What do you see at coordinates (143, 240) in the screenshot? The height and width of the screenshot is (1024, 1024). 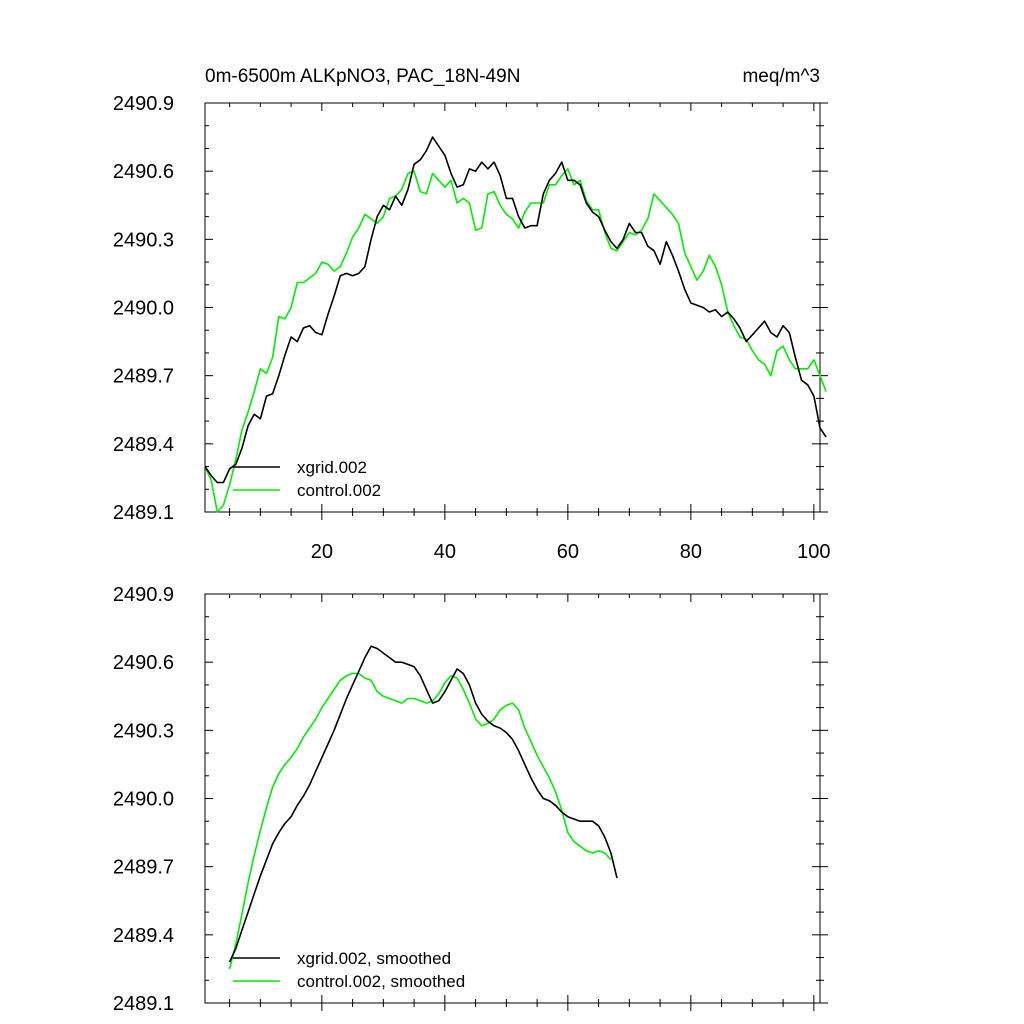 I see `top-ytick-label: 2490.3` at bounding box center [143, 240].